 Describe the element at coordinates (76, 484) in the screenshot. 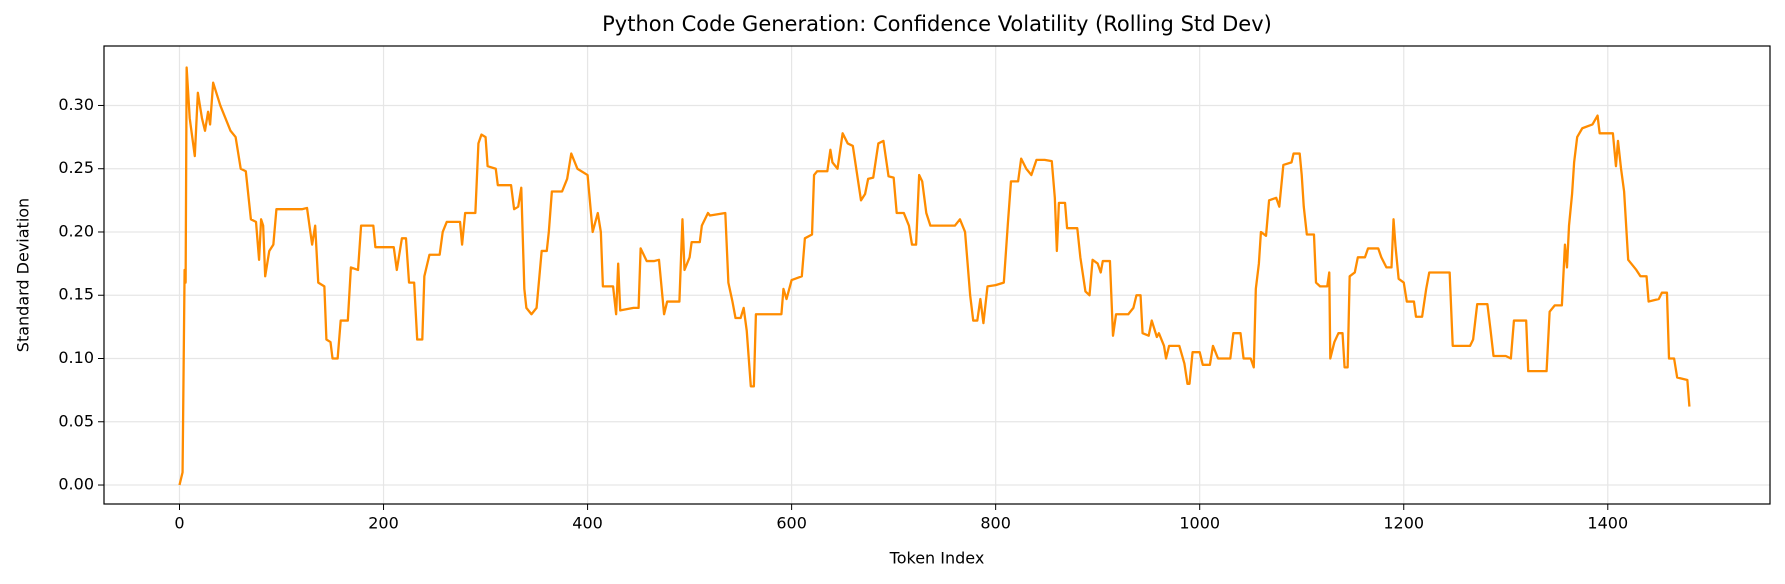

I see `y-tick-label: 0.00` at that location.